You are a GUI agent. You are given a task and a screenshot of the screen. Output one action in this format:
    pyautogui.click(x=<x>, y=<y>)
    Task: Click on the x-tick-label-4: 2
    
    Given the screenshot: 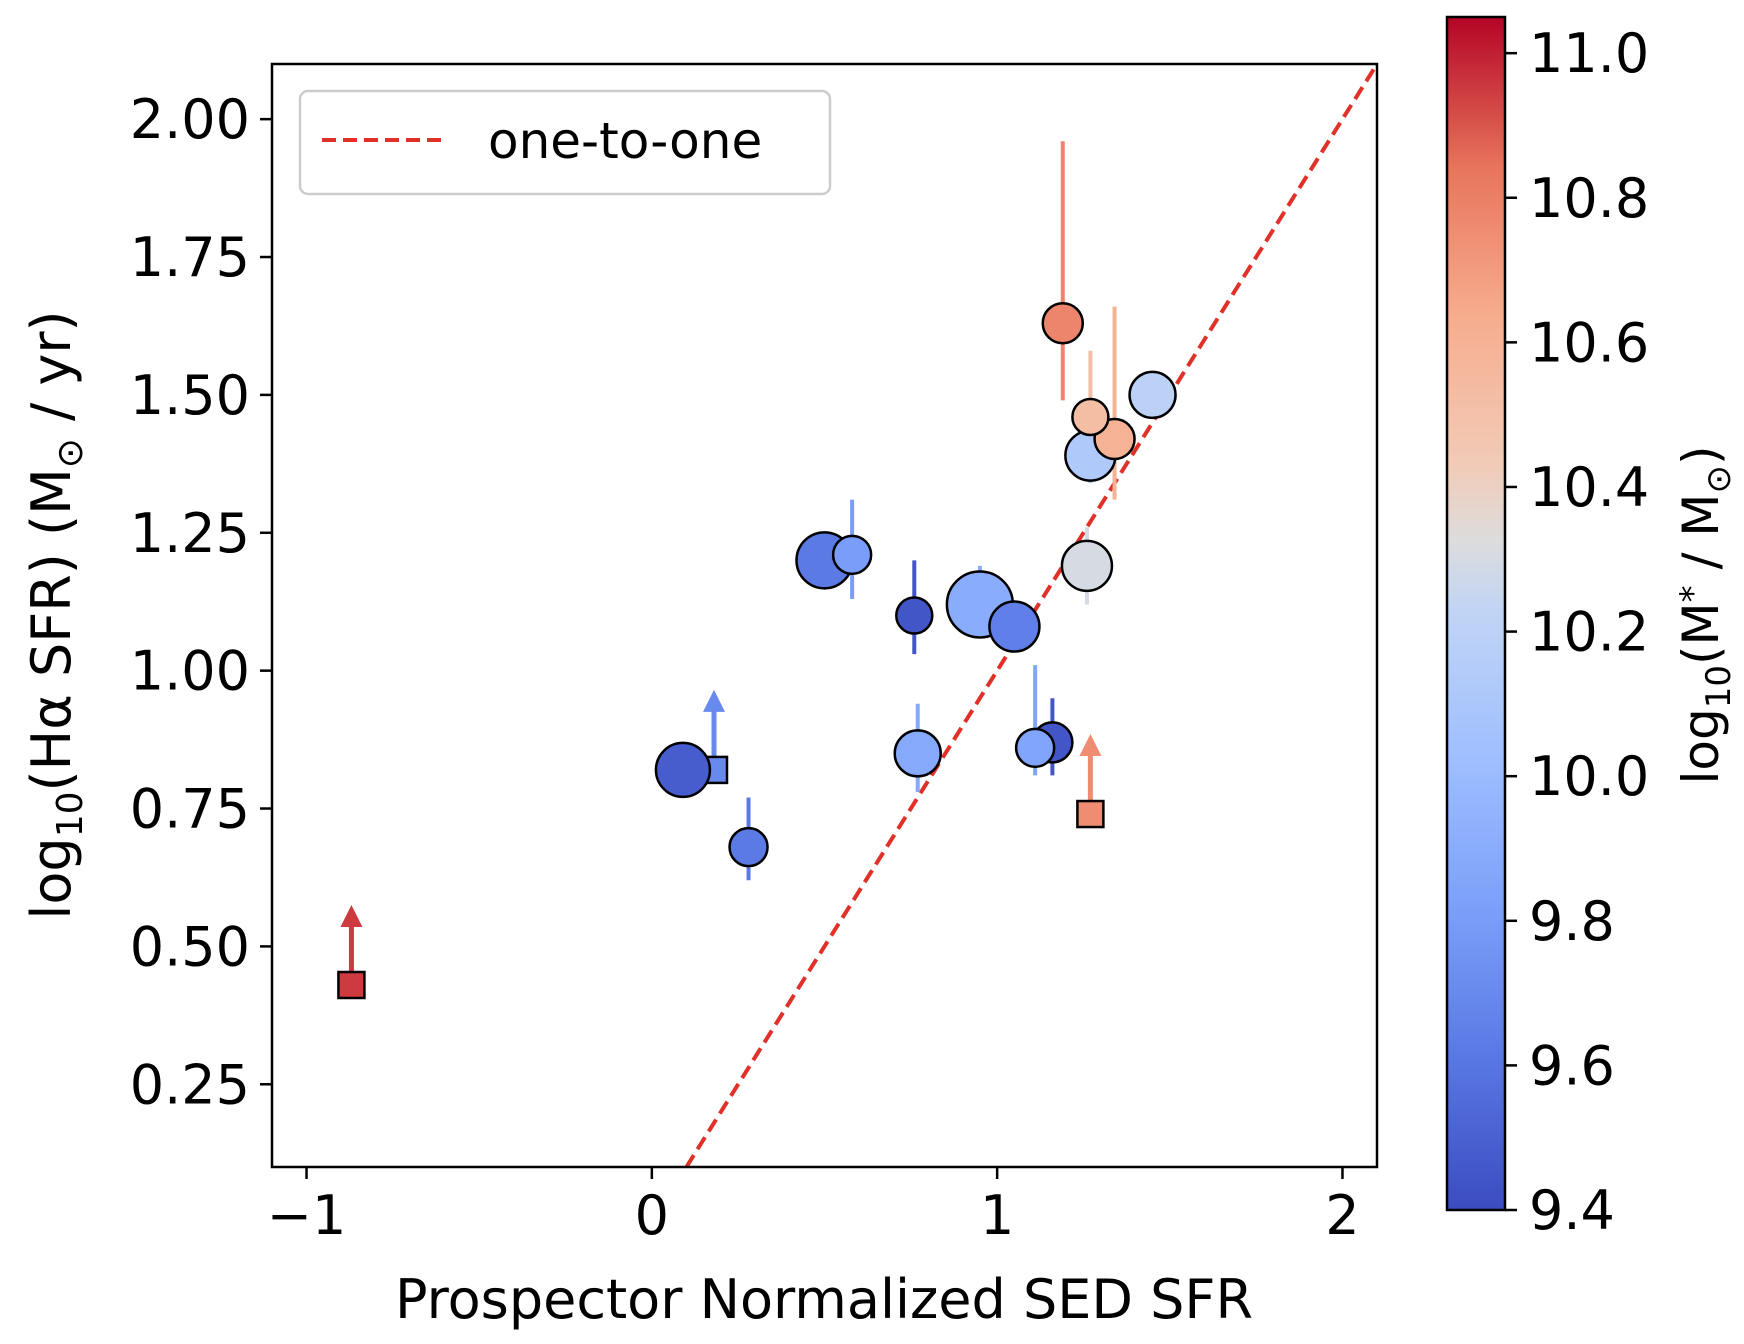 What is the action you would take?
    pyautogui.click(x=1342, y=1215)
    